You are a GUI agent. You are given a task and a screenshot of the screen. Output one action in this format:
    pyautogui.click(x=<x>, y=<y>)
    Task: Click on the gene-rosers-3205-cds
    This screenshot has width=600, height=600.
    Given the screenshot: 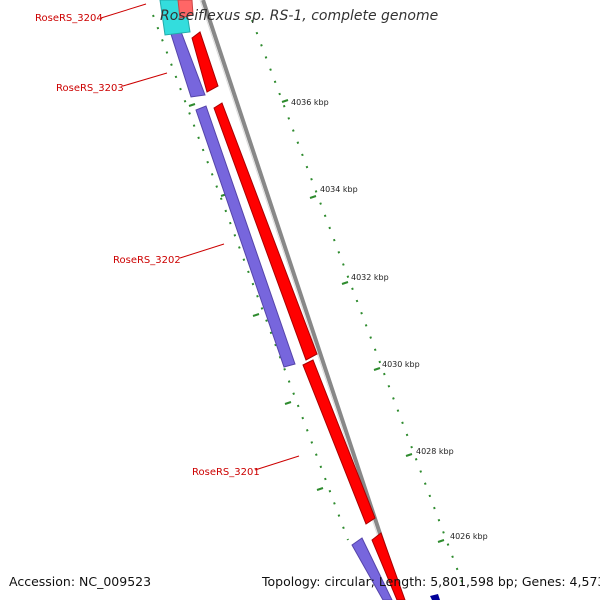 What is the action you would take?
    pyautogui.click(x=185, y=9)
    